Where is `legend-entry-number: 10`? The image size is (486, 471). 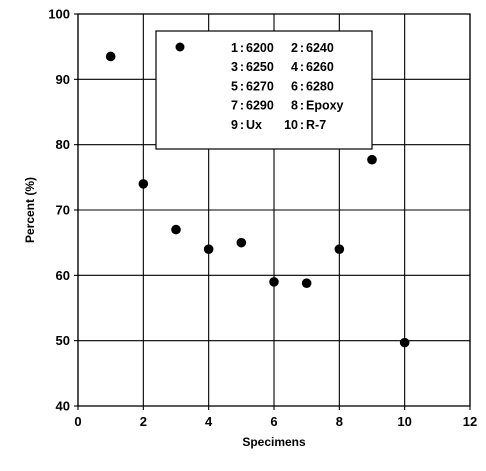 legend-entry-number: 10 is located at coordinates (291, 125).